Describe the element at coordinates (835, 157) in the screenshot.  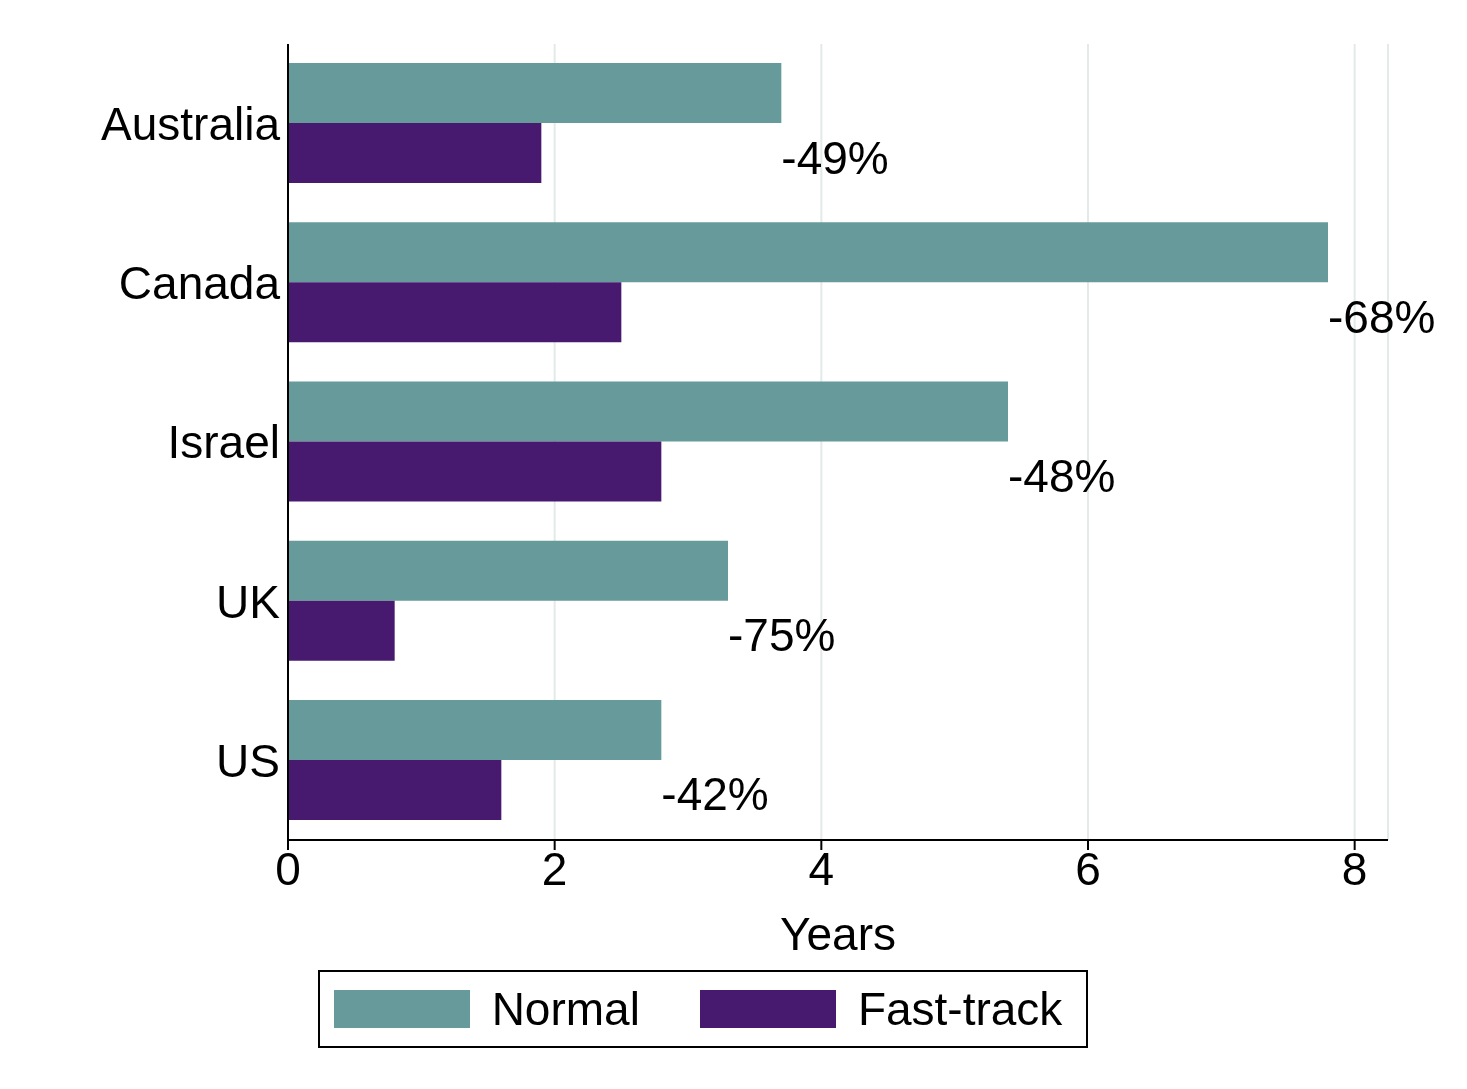
I see `annotation: -49%` at that location.